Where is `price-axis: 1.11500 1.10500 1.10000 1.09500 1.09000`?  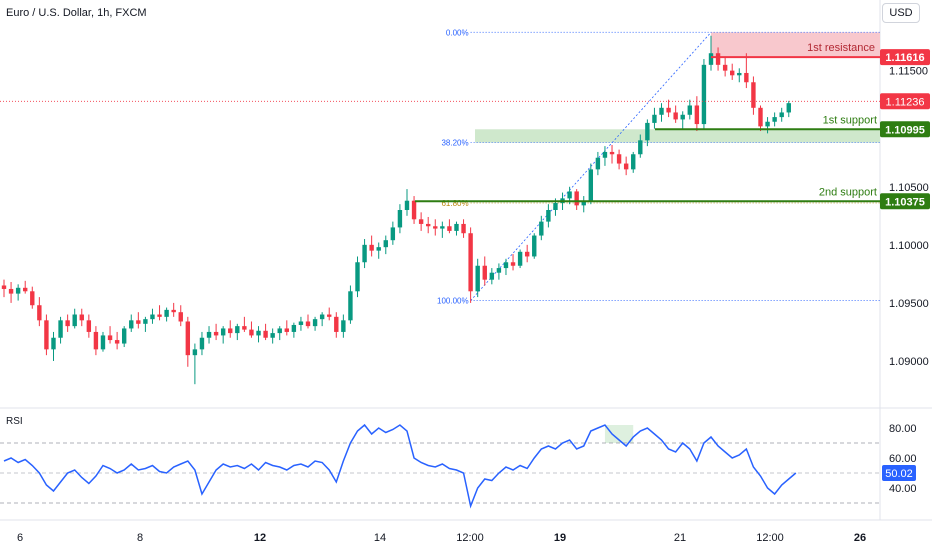 price-axis: 1.11500 1.10500 1.10000 1.09500 1.09000 is located at coordinates (909, 217).